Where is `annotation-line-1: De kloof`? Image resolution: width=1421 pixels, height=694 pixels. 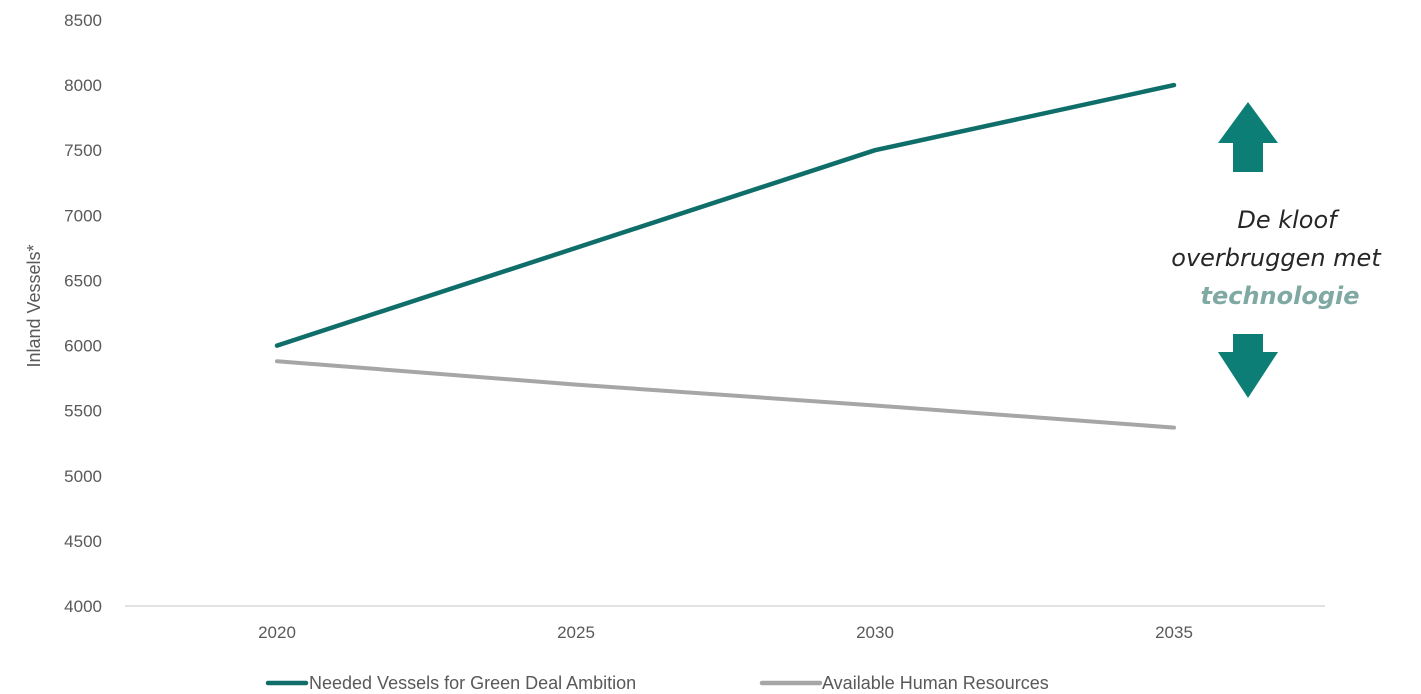 annotation-line-1: De kloof is located at coordinates (1288, 220).